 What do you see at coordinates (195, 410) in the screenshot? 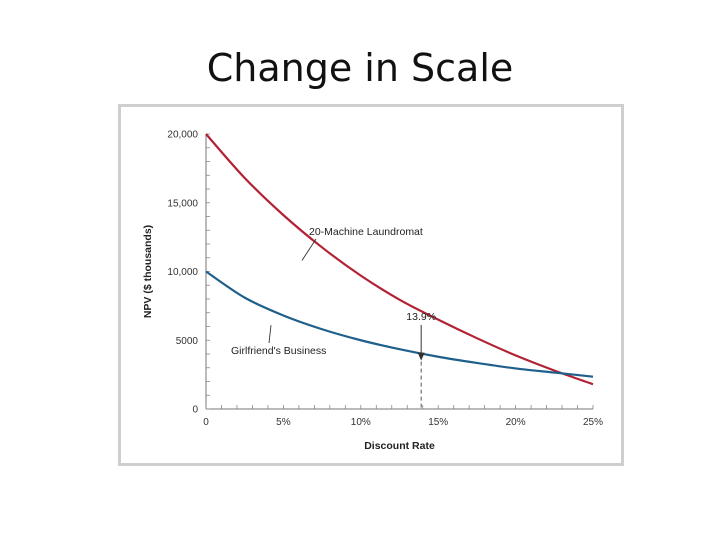
I see `y-tick-label: 0` at bounding box center [195, 410].